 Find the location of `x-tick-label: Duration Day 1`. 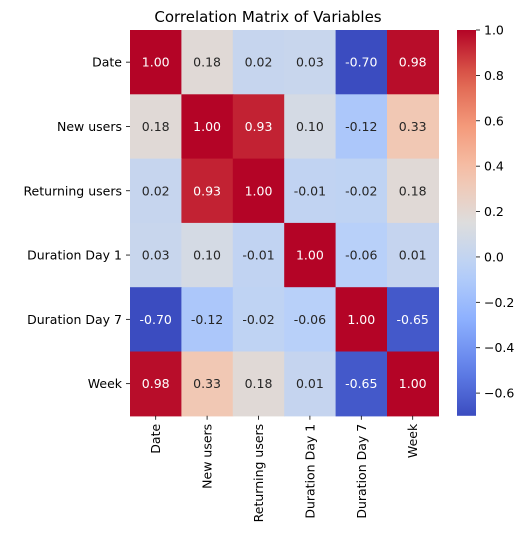

x-tick-label: Duration Day 1 is located at coordinates (309, 471).